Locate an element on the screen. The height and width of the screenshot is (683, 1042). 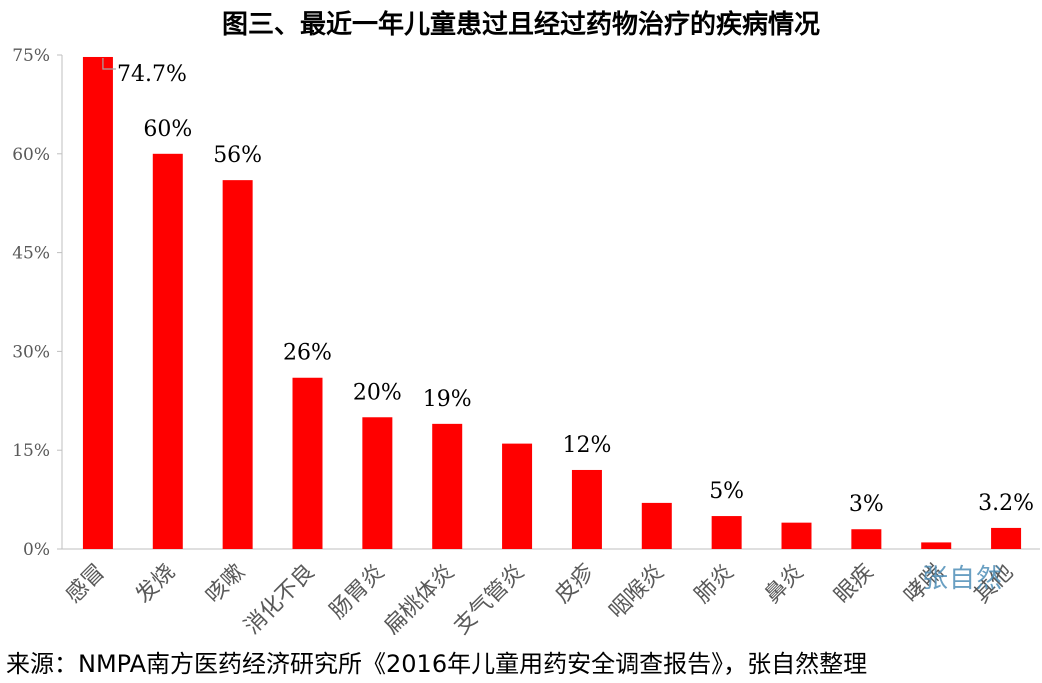
watermark: 张自然 is located at coordinates (963, 579).